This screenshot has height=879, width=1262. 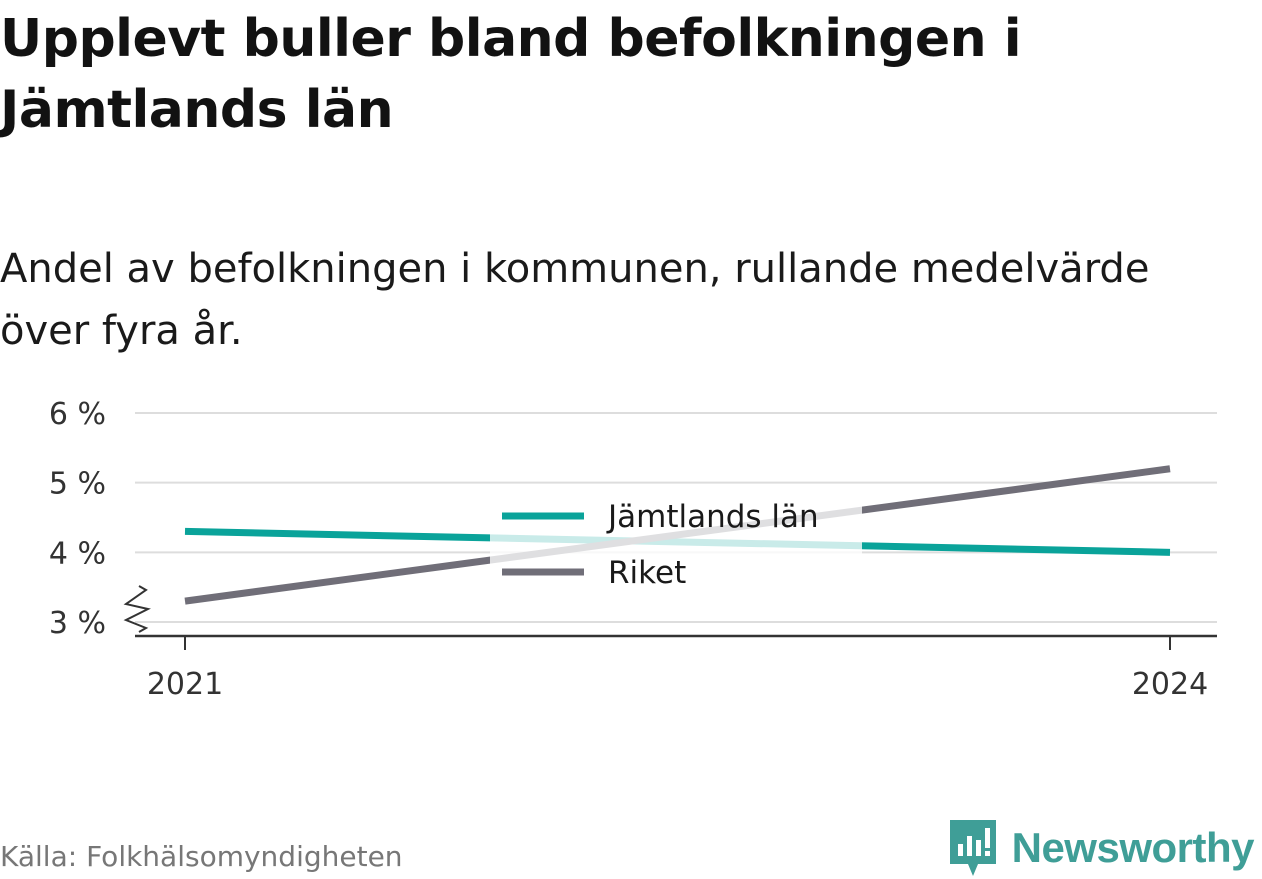 I want to click on legend-label: Jämtlands län, so click(x=712, y=517).